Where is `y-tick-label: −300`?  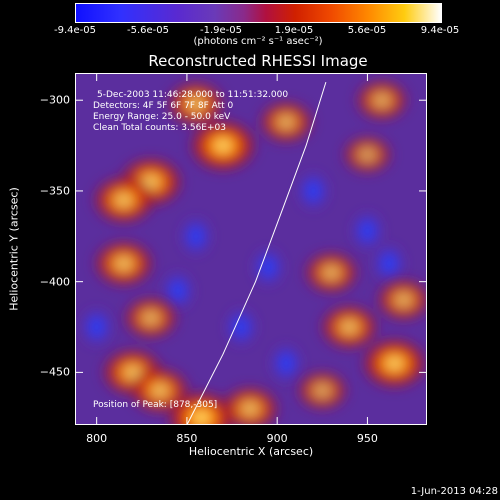
y-tick-label: −300 is located at coordinates (54, 100).